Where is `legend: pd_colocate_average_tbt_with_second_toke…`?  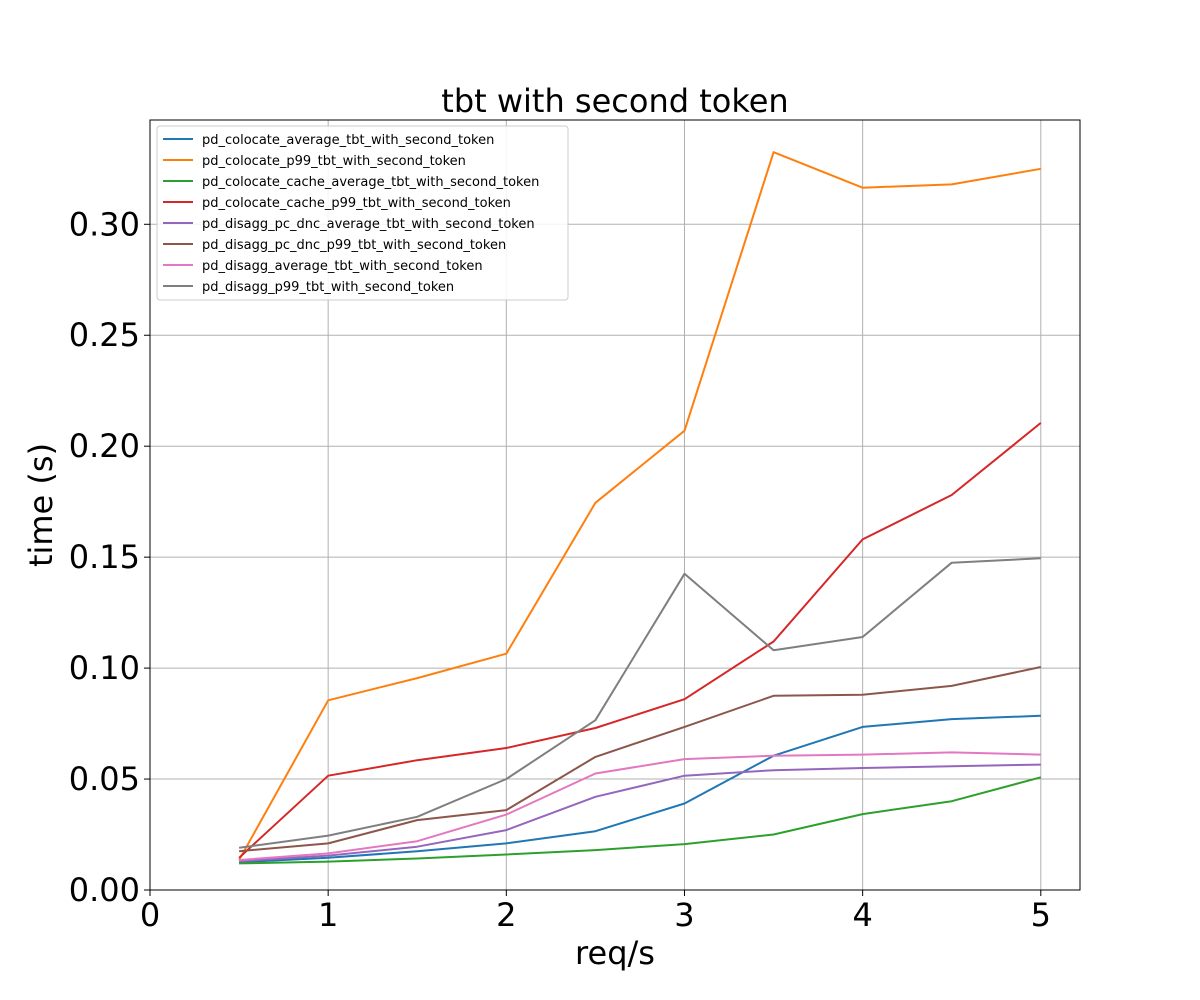 legend: pd_colocate_average_tbt_with_second_toke… is located at coordinates (362, 213).